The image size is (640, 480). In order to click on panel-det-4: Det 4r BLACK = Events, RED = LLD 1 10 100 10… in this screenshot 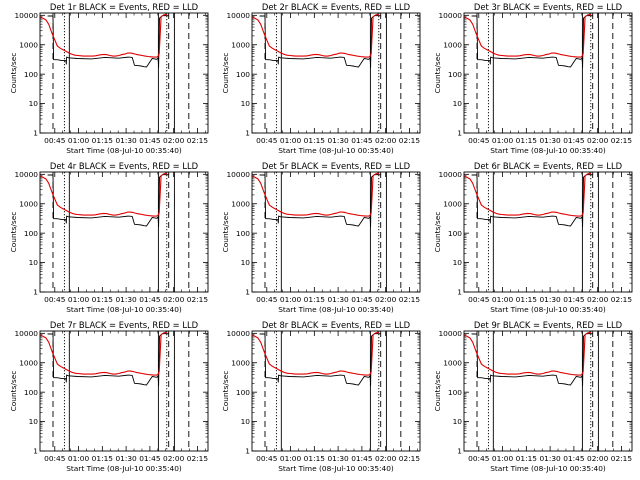, I will do `click(109, 237)`.